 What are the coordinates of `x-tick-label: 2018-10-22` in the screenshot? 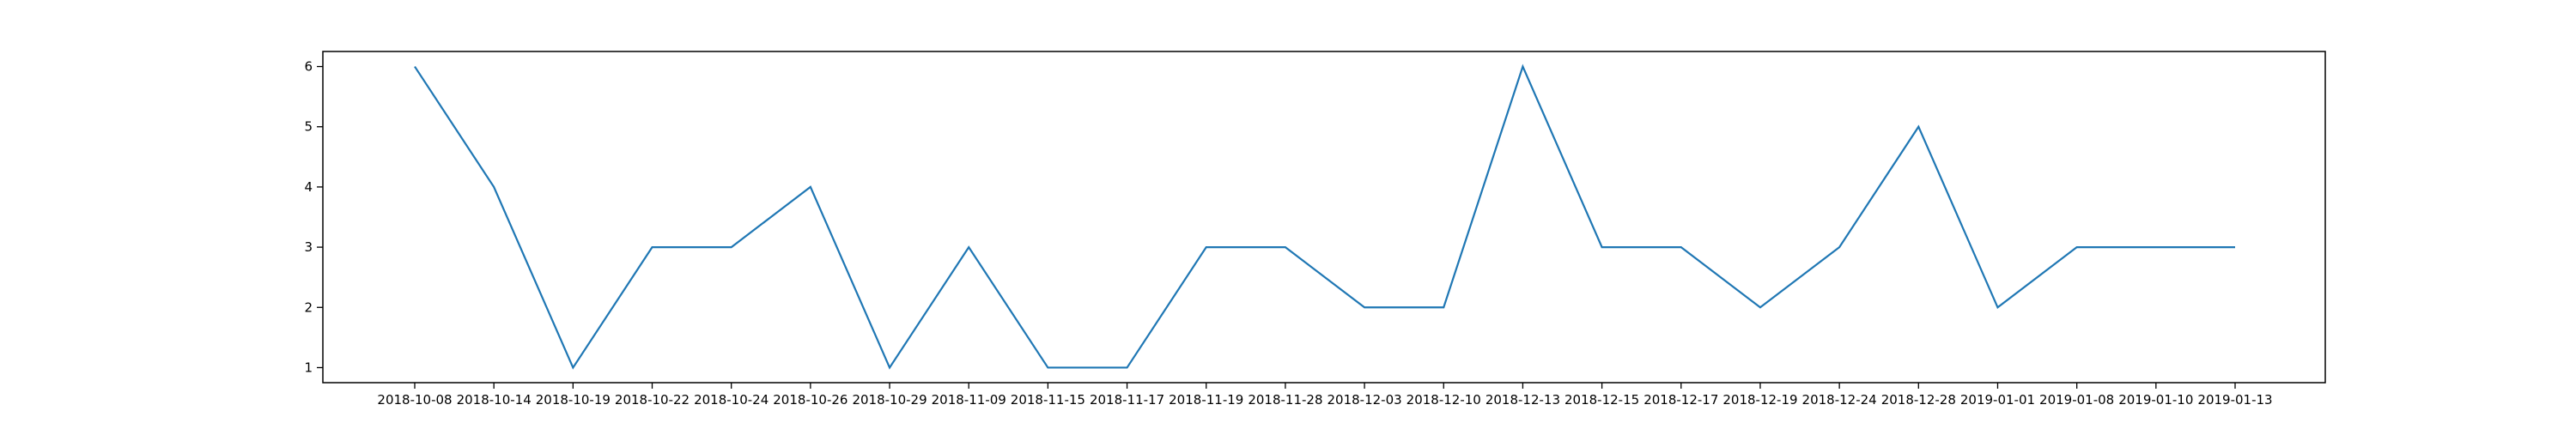 It's located at (652, 400).